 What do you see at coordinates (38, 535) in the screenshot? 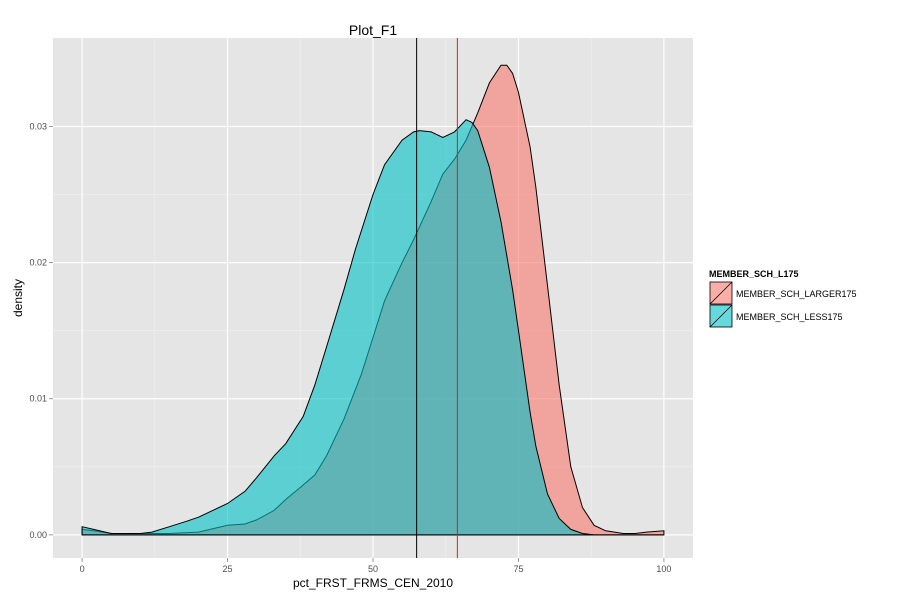
I see `y-tick-label: 0.00` at bounding box center [38, 535].